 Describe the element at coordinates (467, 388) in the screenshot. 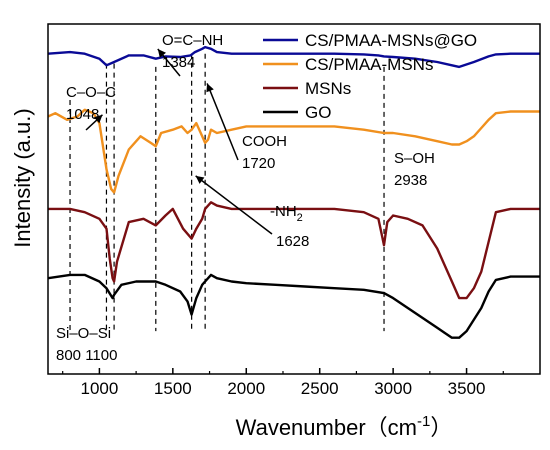

I see `x-tick-label: 3500` at that location.